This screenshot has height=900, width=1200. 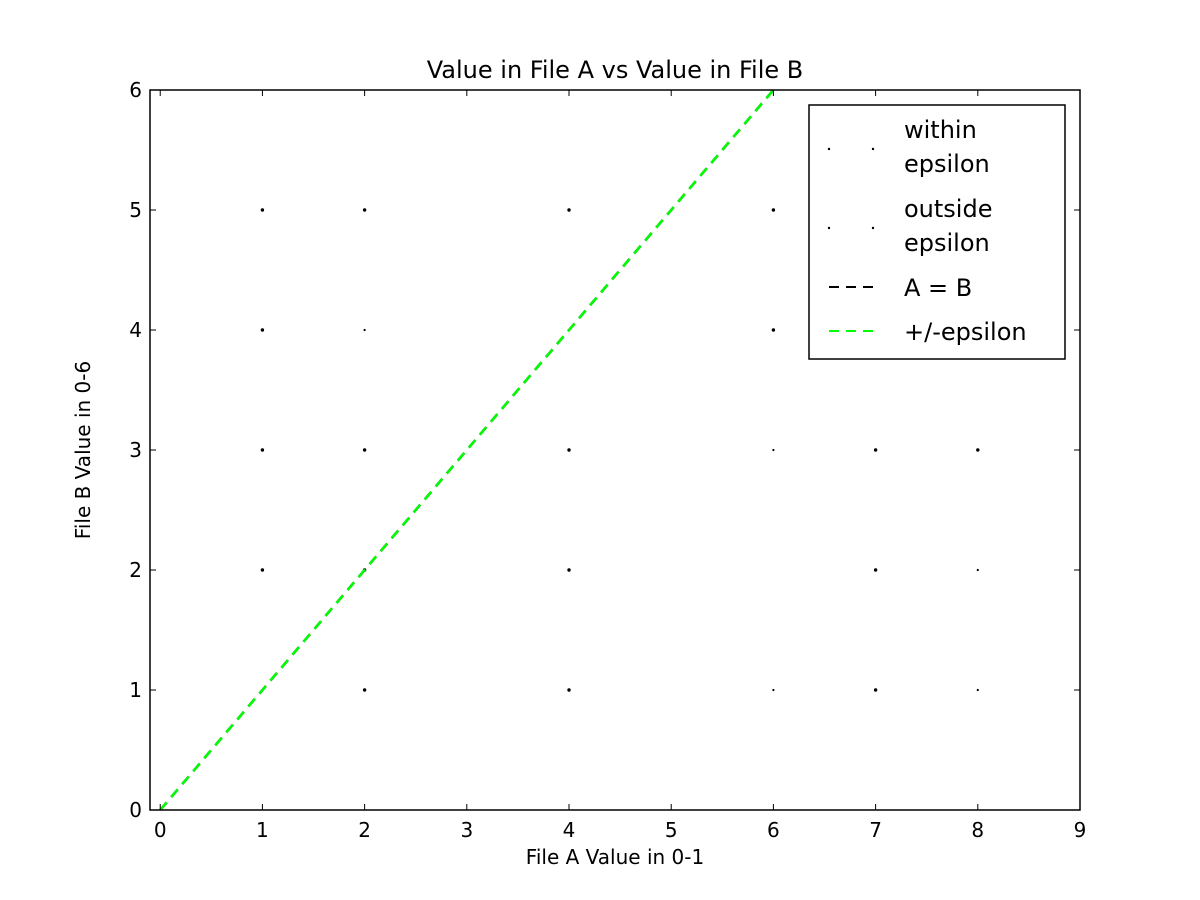 I want to click on y-tick-label: 4, so click(x=135, y=330).